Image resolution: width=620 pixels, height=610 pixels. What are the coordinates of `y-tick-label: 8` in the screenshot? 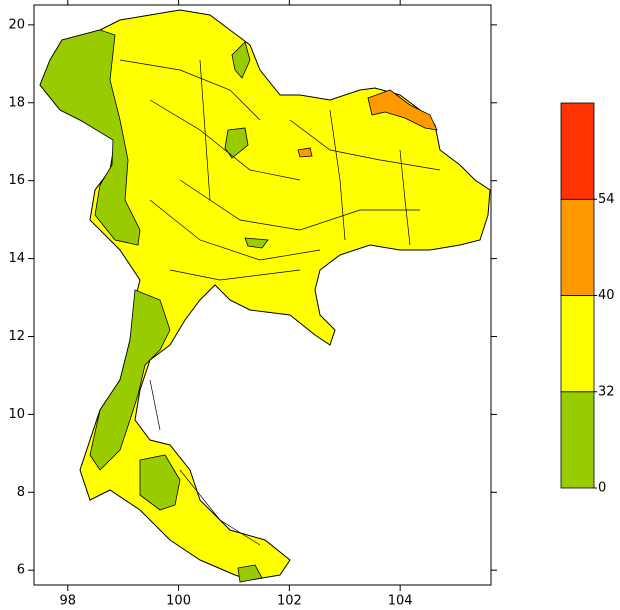 It's located at (21, 492).